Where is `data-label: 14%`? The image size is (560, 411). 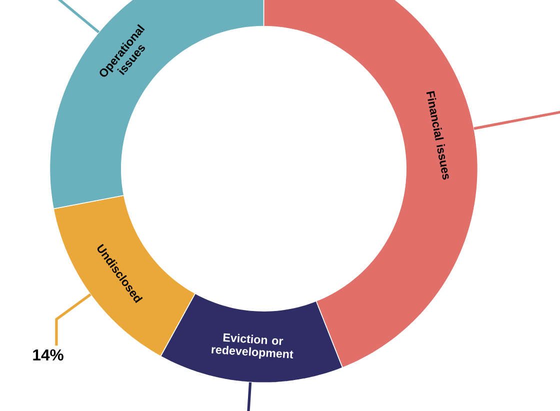
data-label: 14% is located at coordinates (48, 354).